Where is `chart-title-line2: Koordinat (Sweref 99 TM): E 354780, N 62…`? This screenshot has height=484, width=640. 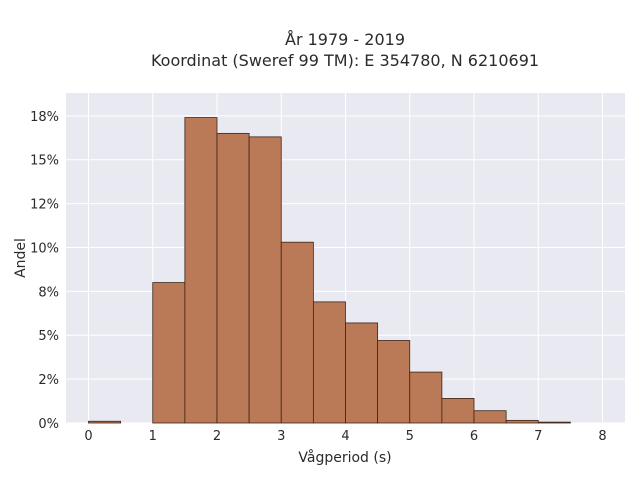 chart-title-line2: Koordinat (Sweref 99 TM): E 354780, N 62… is located at coordinates (345, 60).